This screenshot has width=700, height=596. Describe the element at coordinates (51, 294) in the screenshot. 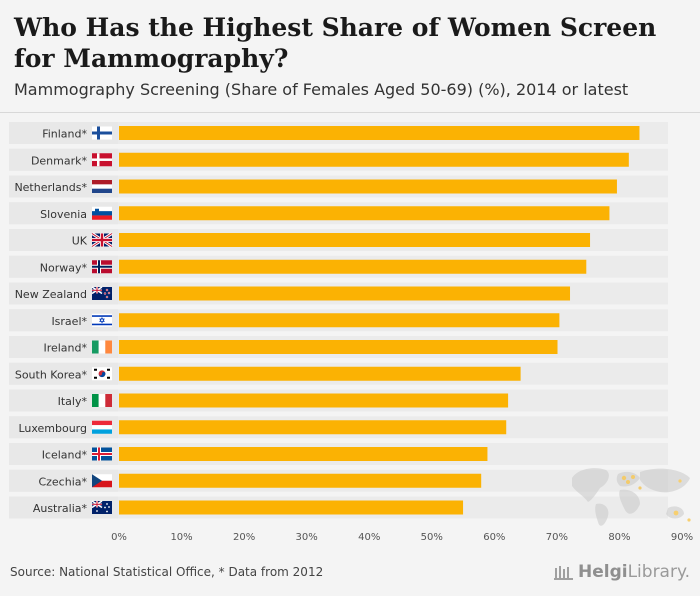

I see `category-label: New Zealand` at that location.